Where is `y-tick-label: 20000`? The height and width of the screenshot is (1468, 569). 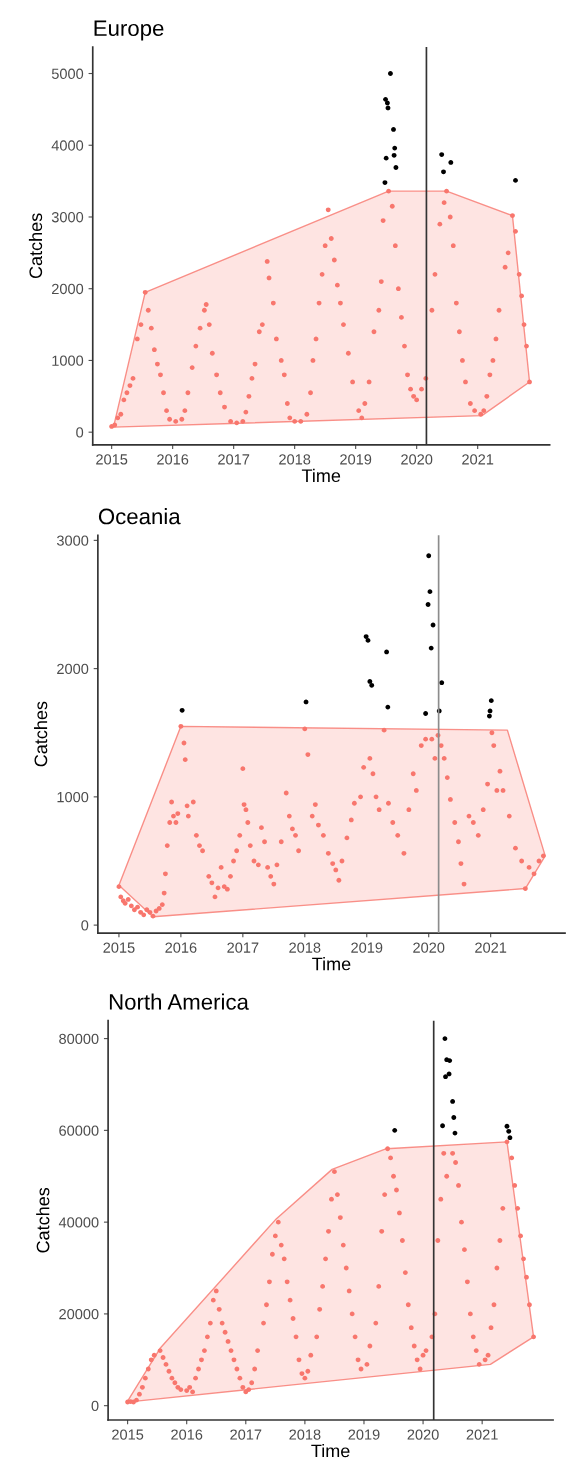 y-tick-label: 20000 is located at coordinates (79, 1314).